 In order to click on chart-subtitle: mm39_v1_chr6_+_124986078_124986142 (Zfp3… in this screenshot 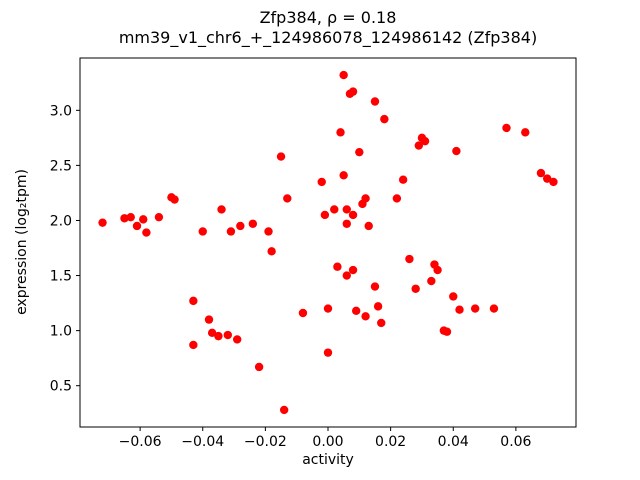, I will do `click(328, 37)`.